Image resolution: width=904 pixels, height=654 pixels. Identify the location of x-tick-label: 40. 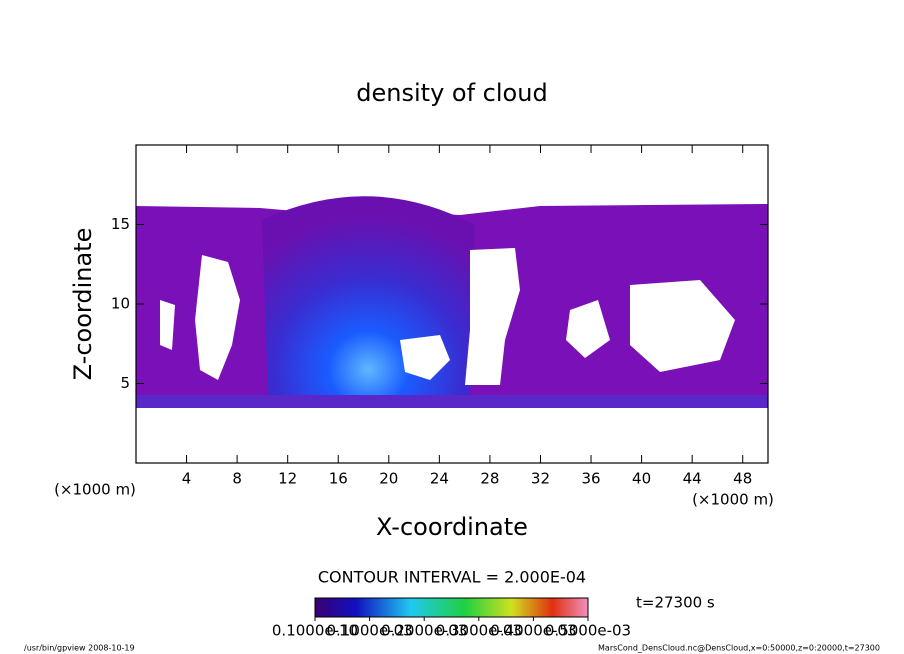
(641, 479).